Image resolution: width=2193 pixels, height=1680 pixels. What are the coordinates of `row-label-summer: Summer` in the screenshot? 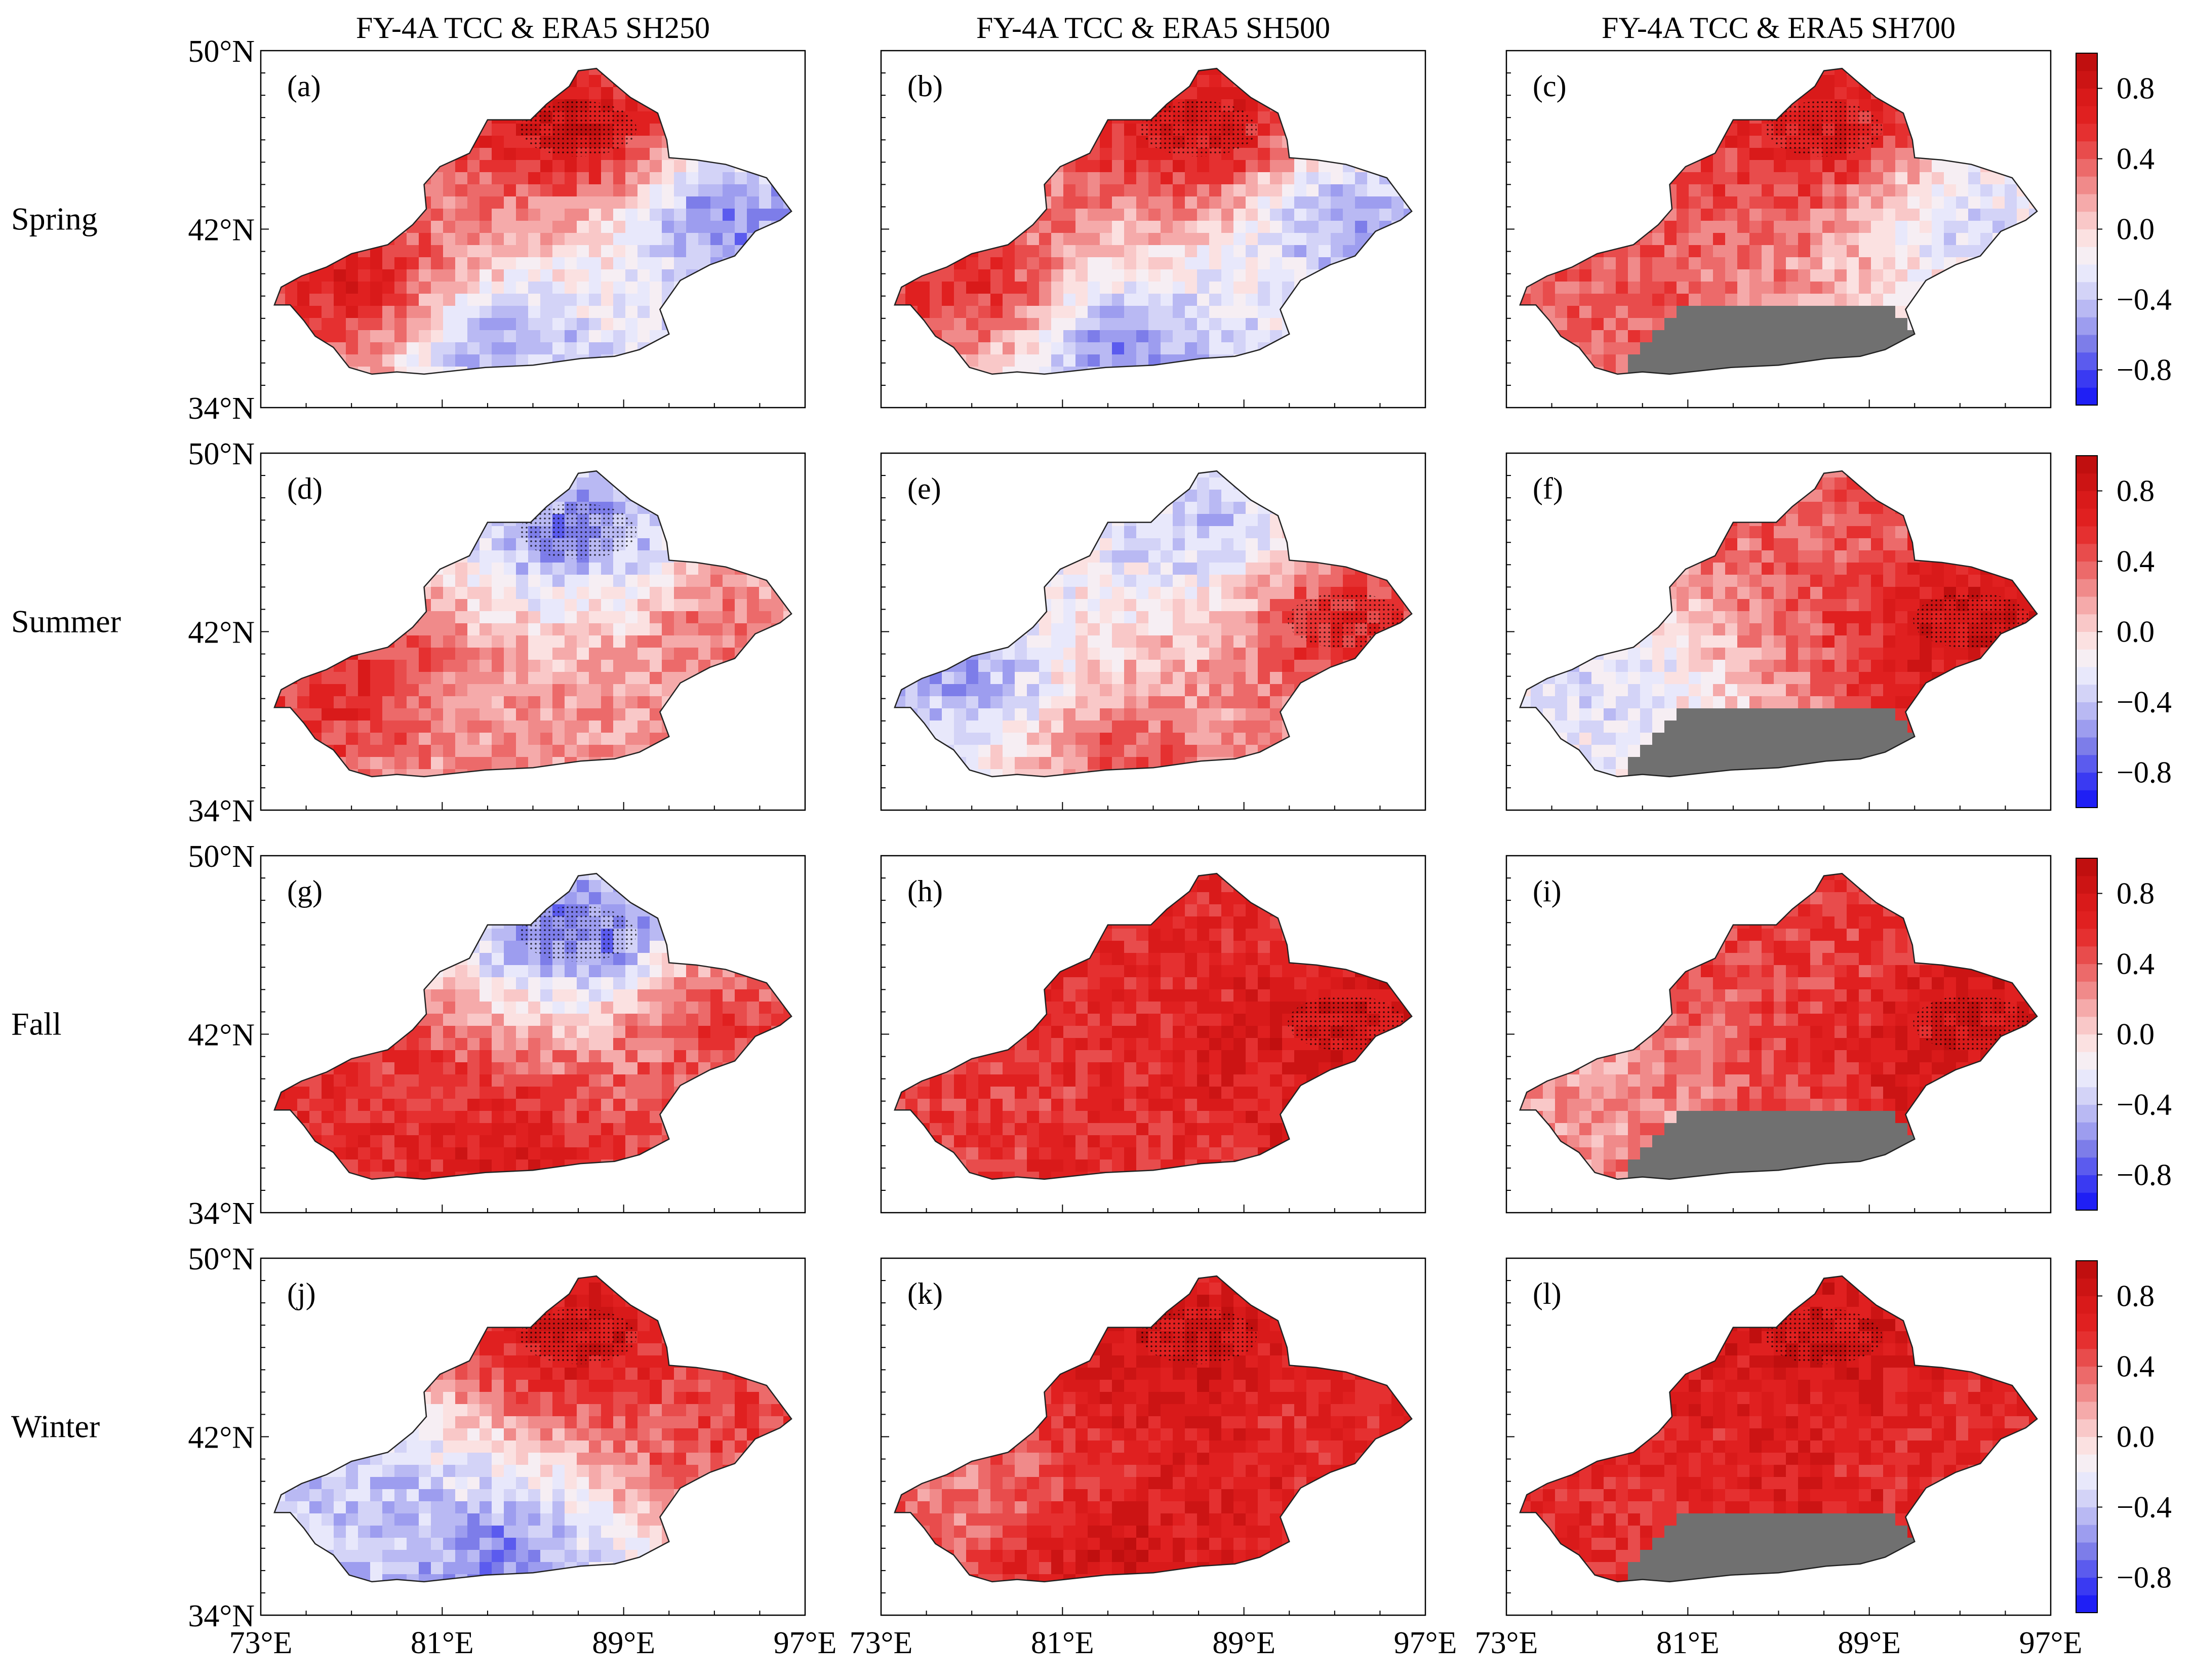 It's located at (66, 621).